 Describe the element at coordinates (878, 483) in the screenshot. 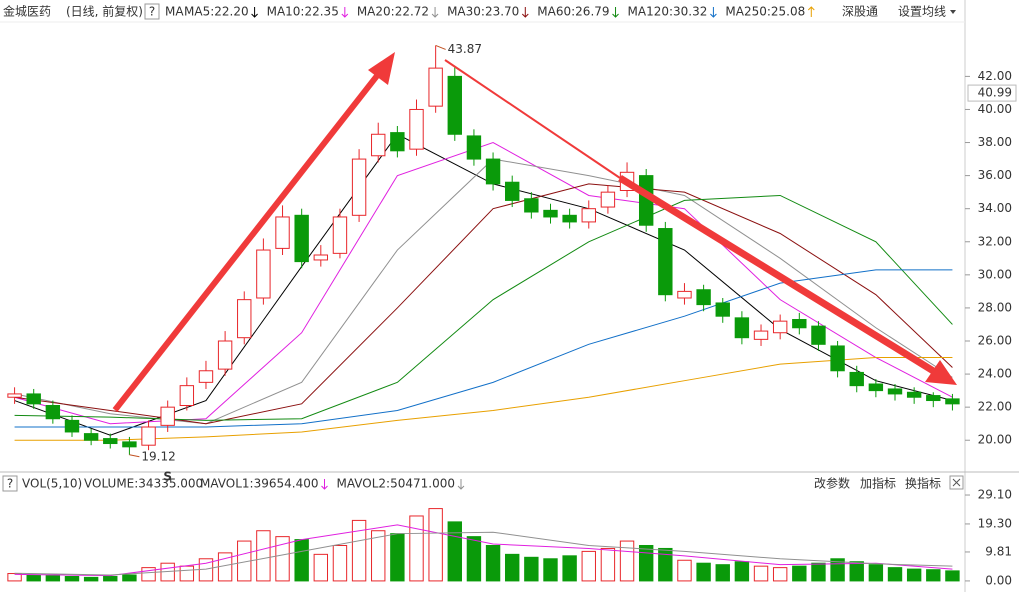

I see `button: 加指标` at that location.